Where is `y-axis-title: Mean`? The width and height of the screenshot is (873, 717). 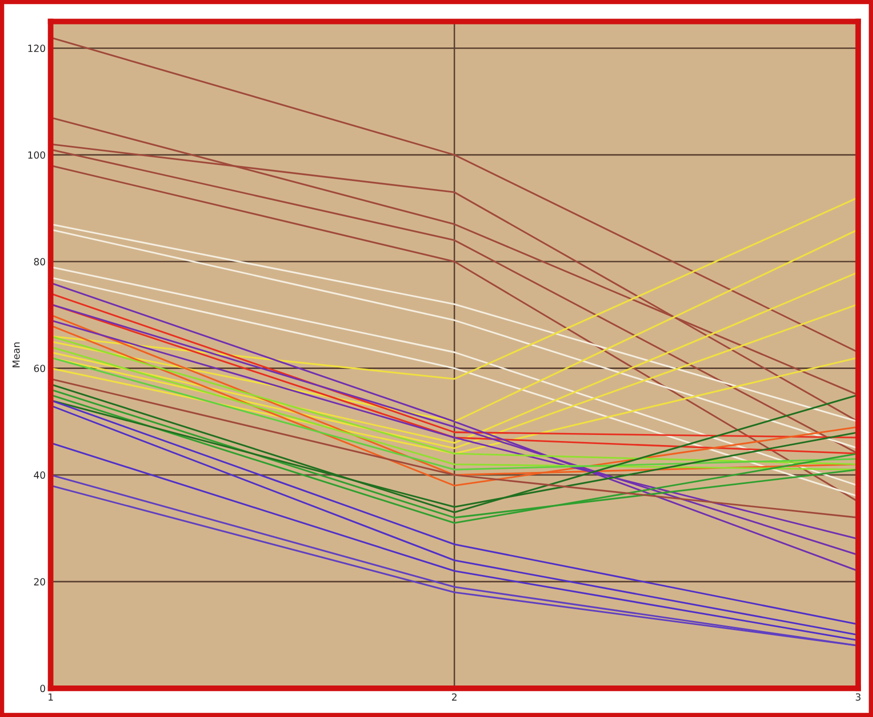 y-axis-title: Mean is located at coordinates (16, 355).